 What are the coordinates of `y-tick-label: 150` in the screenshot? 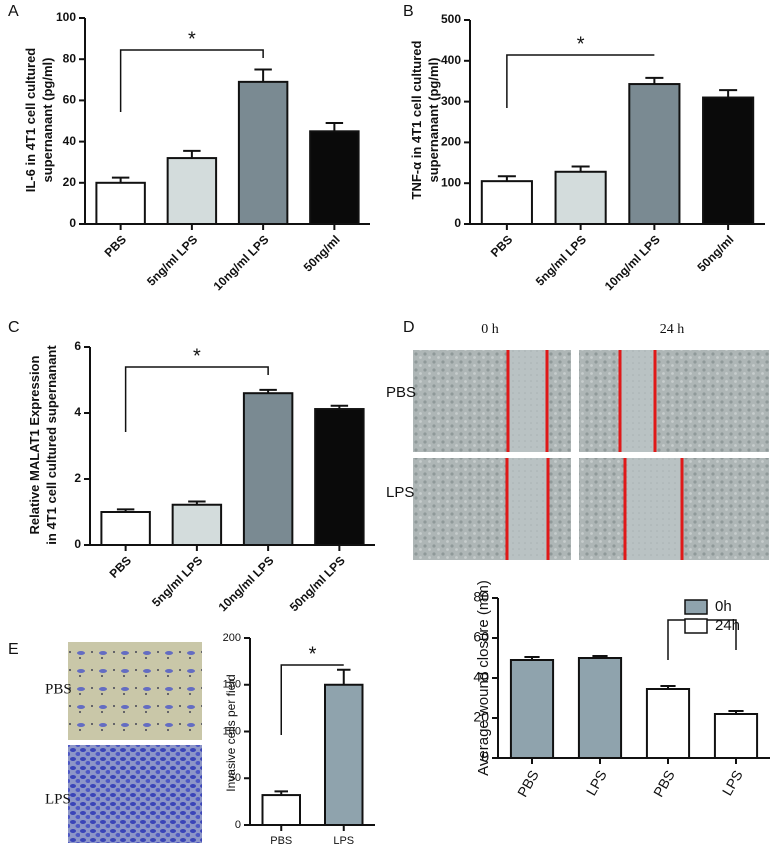 It's located at (232, 685).